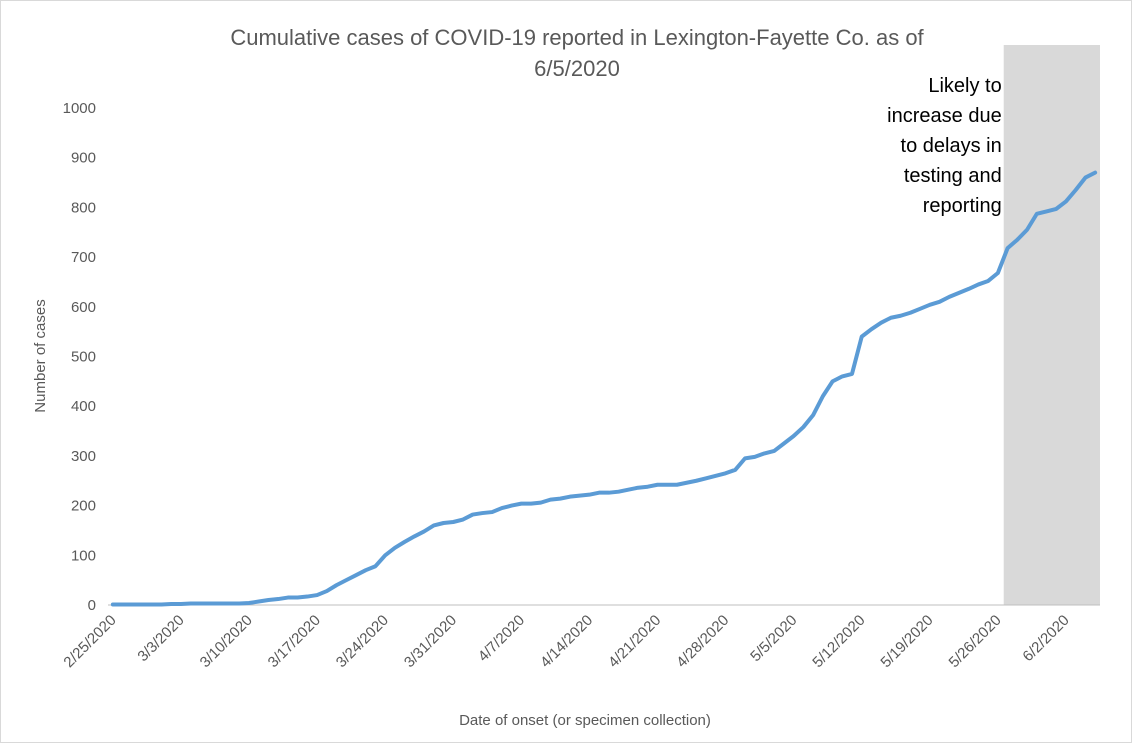  I want to click on y-tick-label: 300, so click(83, 456).